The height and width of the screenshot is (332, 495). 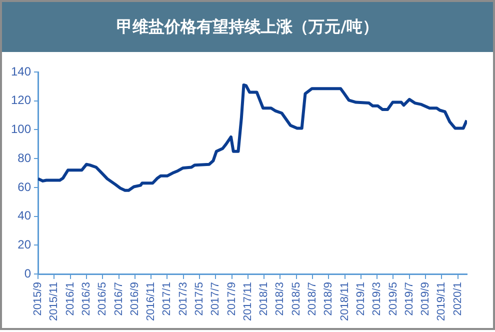 I want to click on x-tick-label: 2019/5, so click(x=393, y=299).